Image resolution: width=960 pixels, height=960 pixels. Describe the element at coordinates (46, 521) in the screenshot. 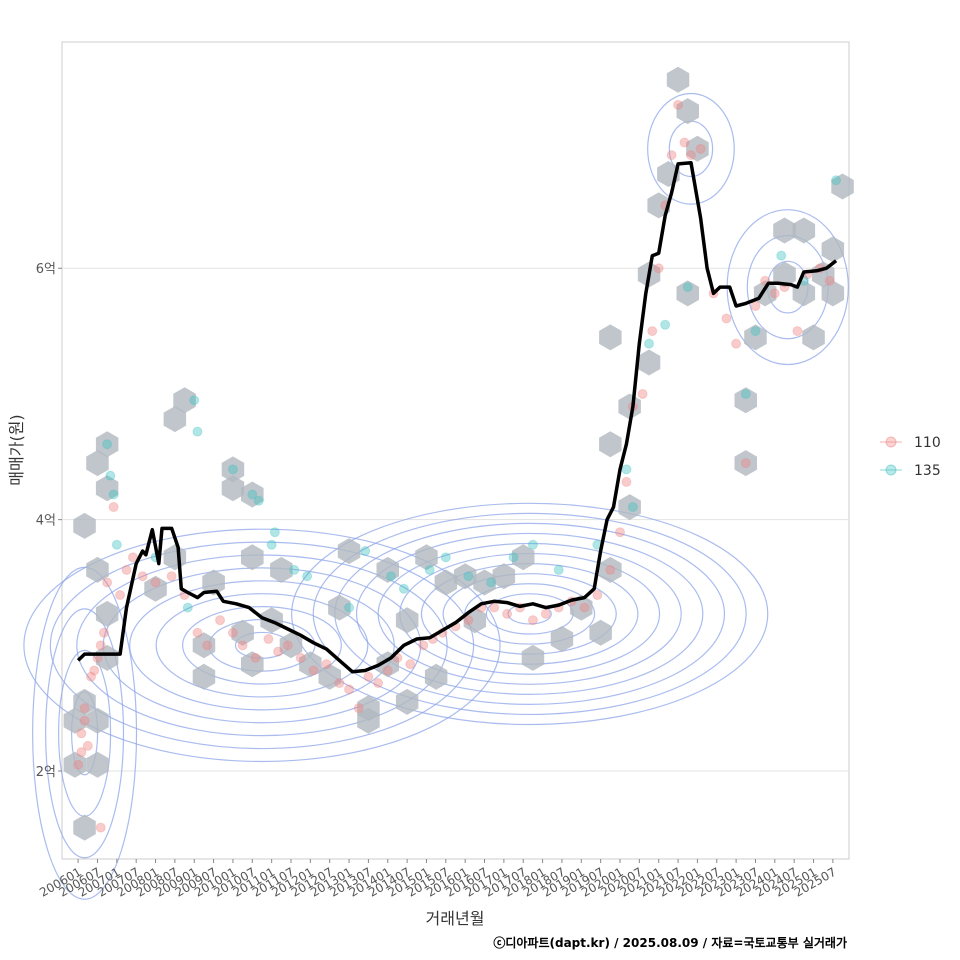

I see `y-tick-label: 4억` at that location.